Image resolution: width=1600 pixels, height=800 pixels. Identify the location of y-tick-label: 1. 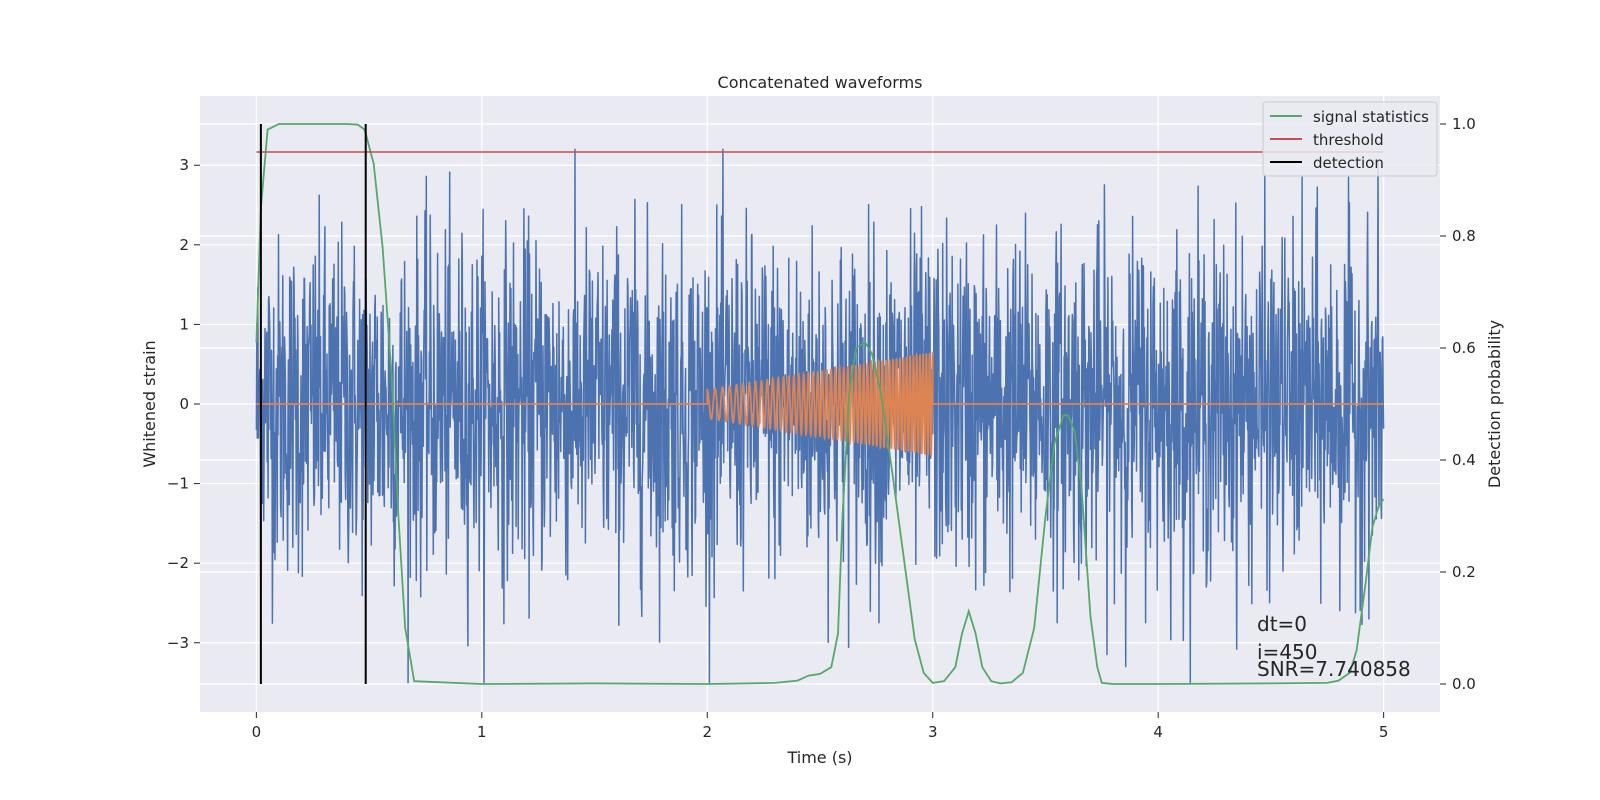
(184, 324).